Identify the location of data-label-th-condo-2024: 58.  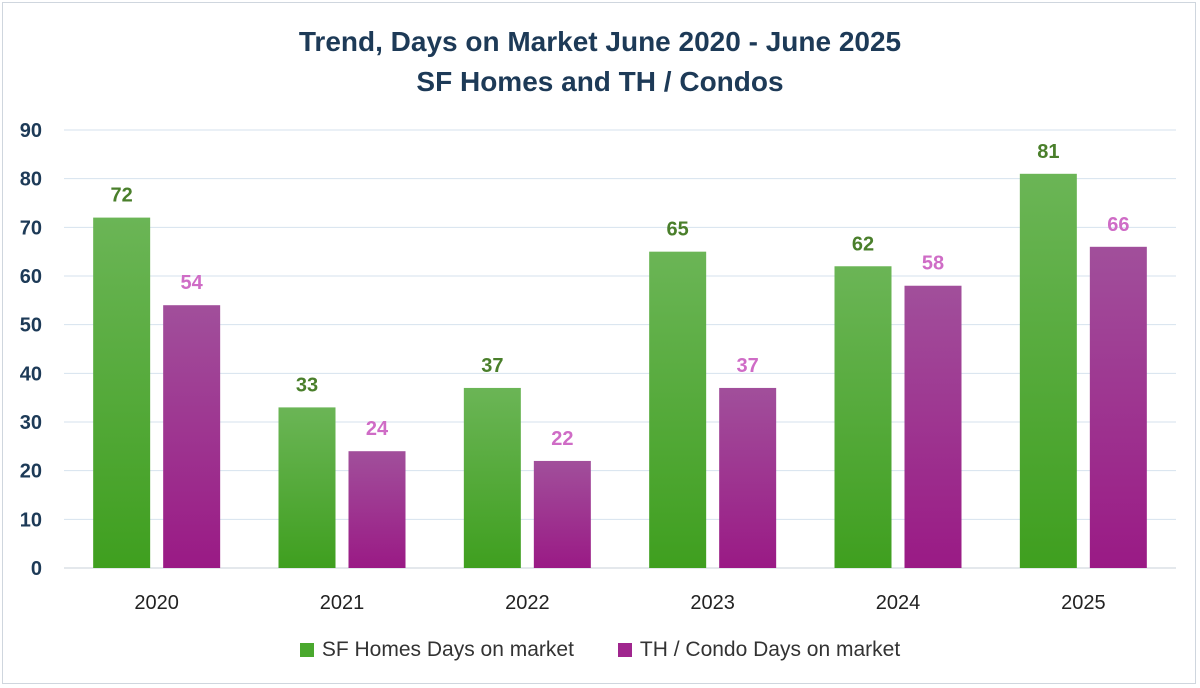
(933, 264).